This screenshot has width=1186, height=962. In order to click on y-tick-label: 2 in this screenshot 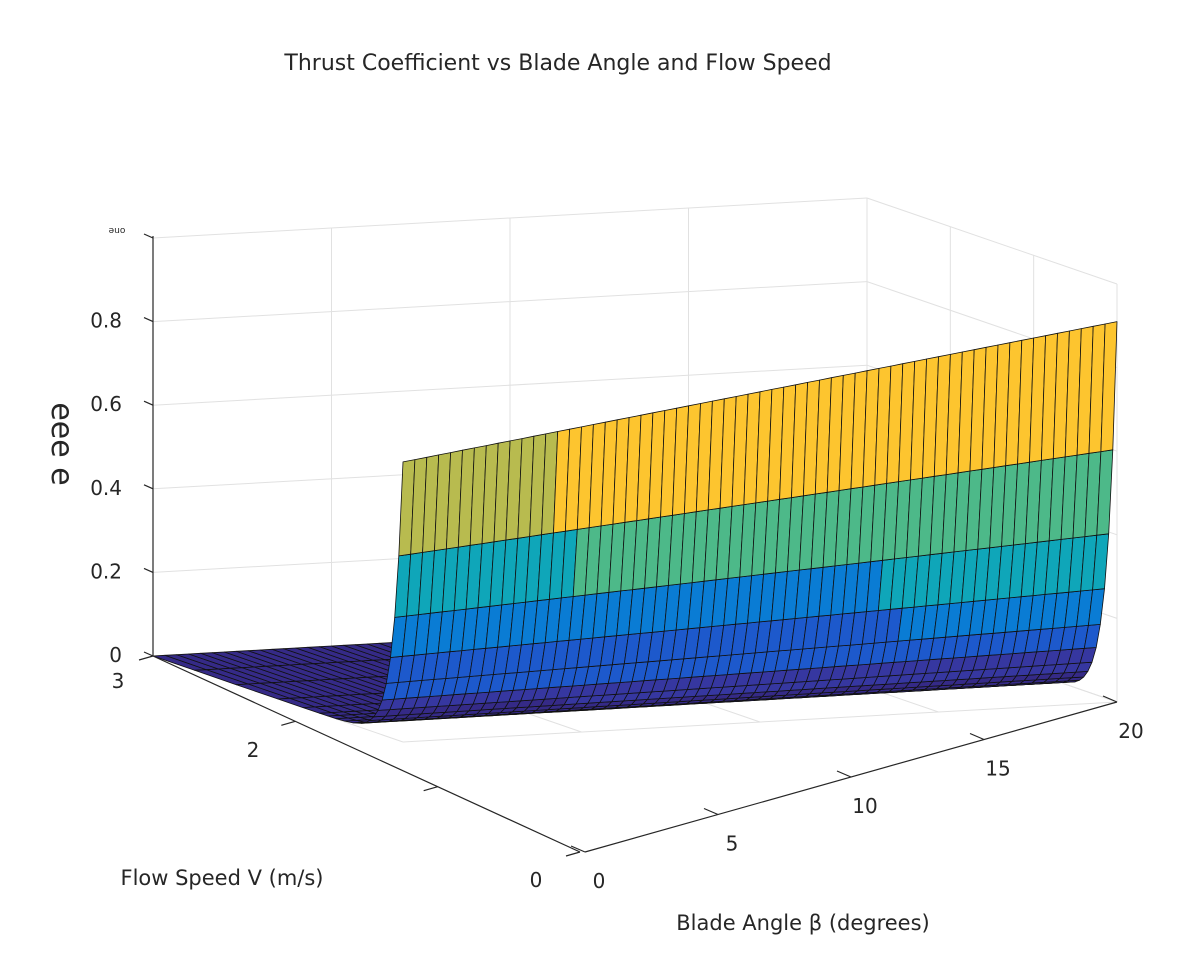, I will do `click(253, 750)`.